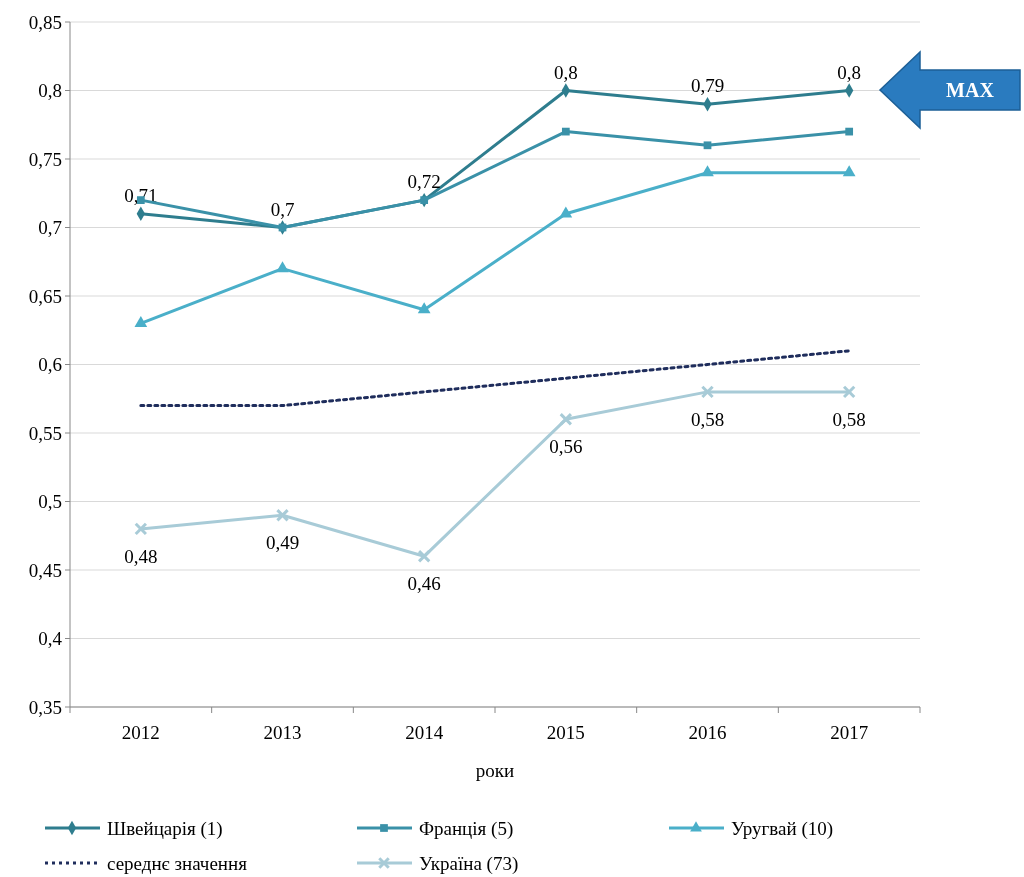 This screenshot has height=877, width=1024. Describe the element at coordinates (565, 732) in the screenshot. I see `x-tick-label: 2015` at that location.